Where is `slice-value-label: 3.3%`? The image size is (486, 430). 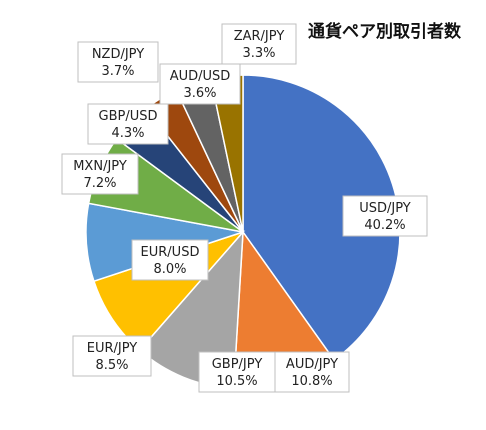 slice-value-label: 3.3% is located at coordinates (258, 53).